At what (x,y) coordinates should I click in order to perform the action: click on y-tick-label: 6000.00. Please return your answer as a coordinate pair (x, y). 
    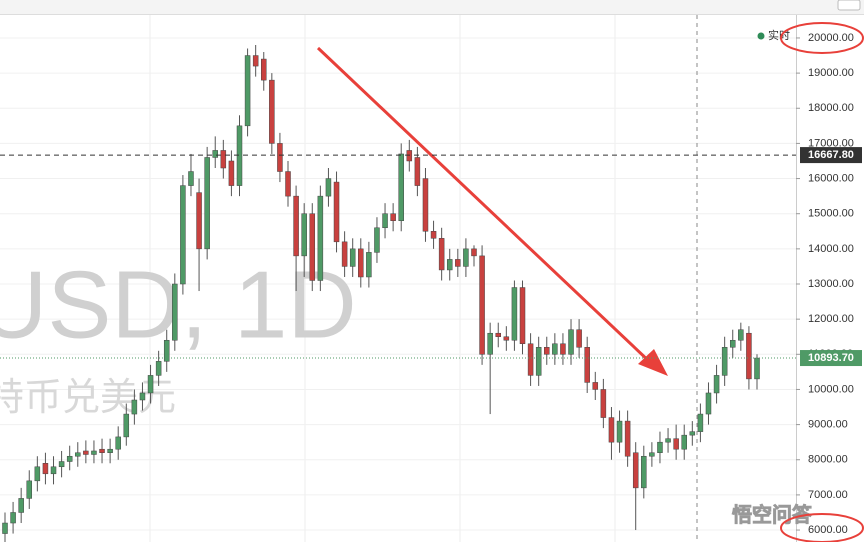
    Looking at the image, I should click on (828, 530).